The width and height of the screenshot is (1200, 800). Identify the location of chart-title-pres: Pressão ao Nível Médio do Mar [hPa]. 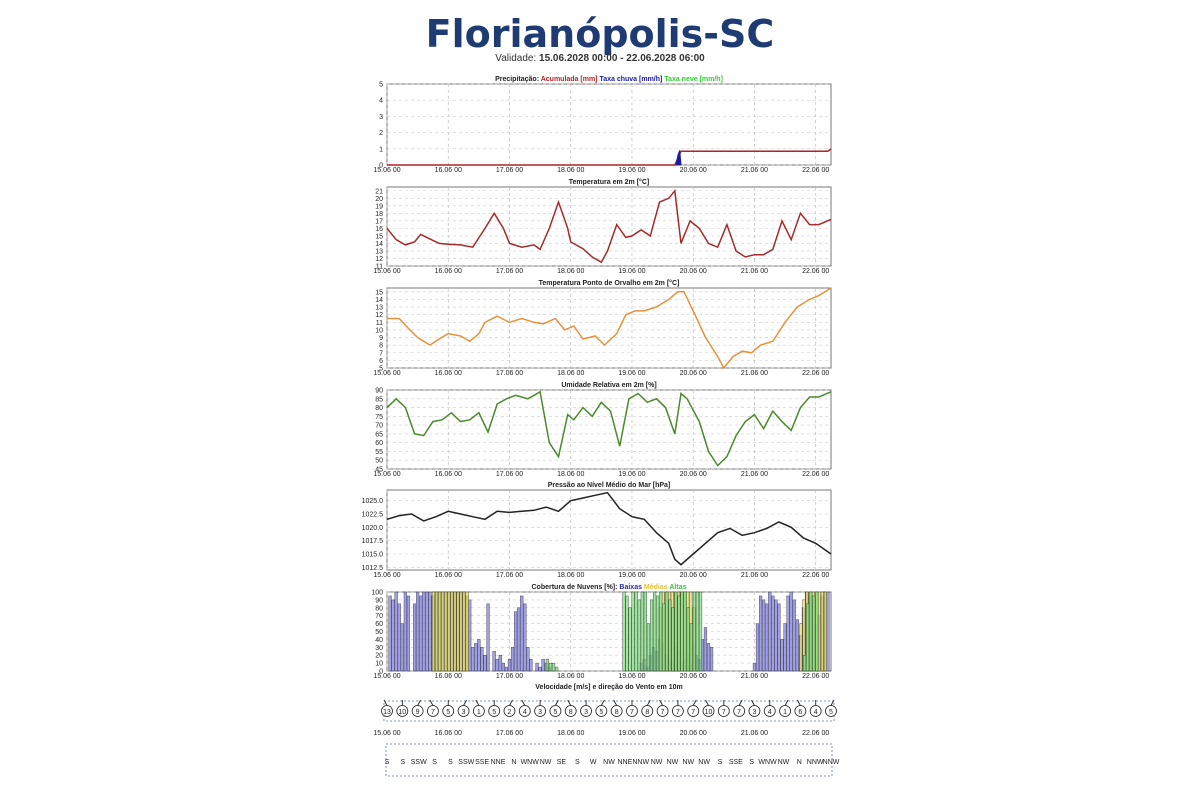
(609, 485).